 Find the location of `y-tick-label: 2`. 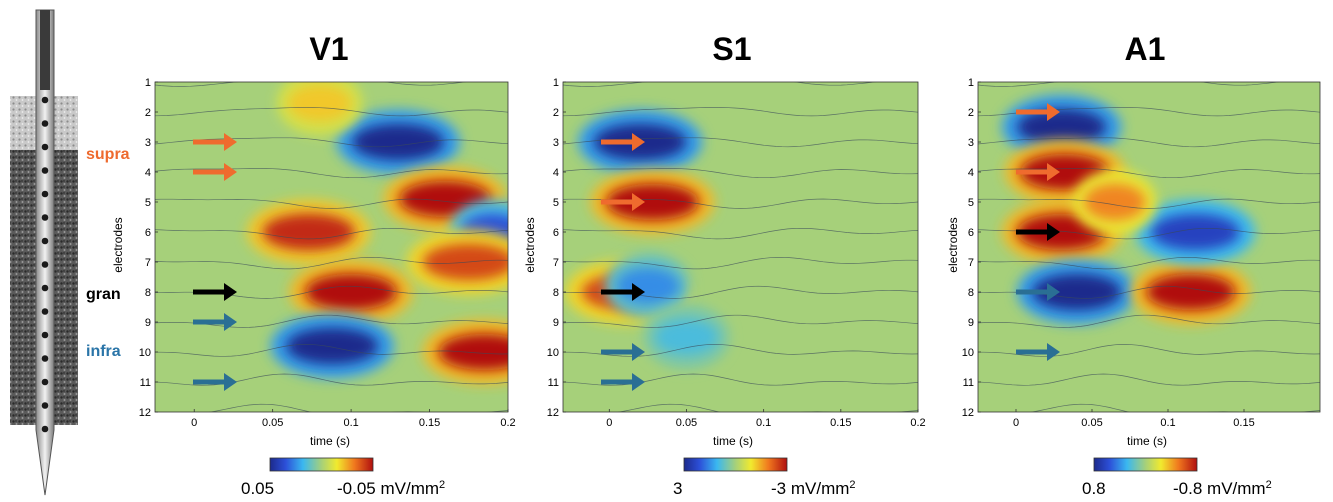

y-tick-label: 2 is located at coordinates (148, 113).